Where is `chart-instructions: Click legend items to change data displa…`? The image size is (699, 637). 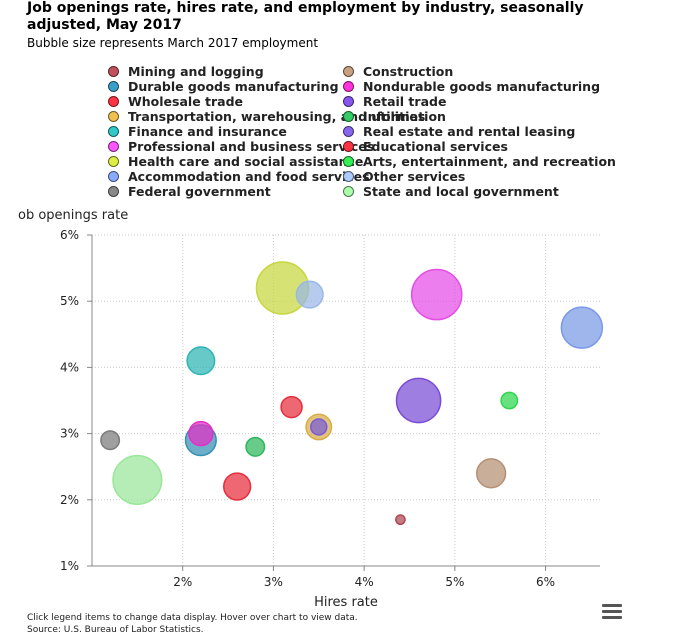 chart-instructions: Click legend items to change data displa… is located at coordinates (192, 618).